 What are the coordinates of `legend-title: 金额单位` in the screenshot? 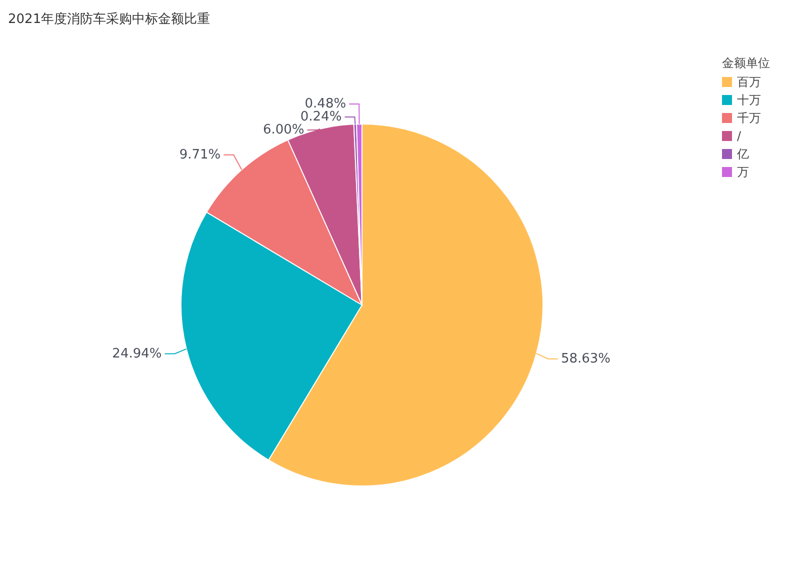 It's located at (746, 63).